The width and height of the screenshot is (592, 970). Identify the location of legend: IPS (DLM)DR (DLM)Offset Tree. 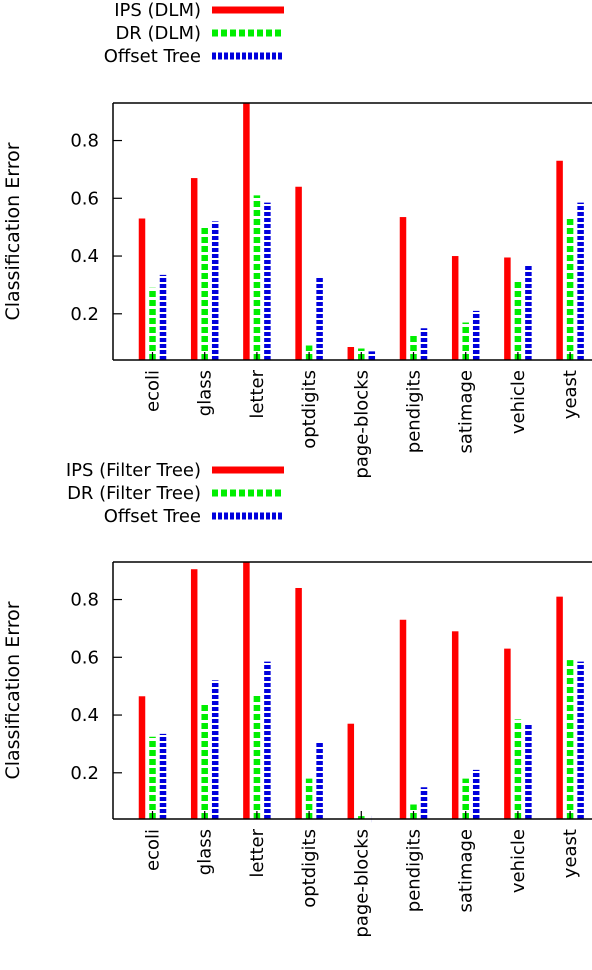
(194, 33).